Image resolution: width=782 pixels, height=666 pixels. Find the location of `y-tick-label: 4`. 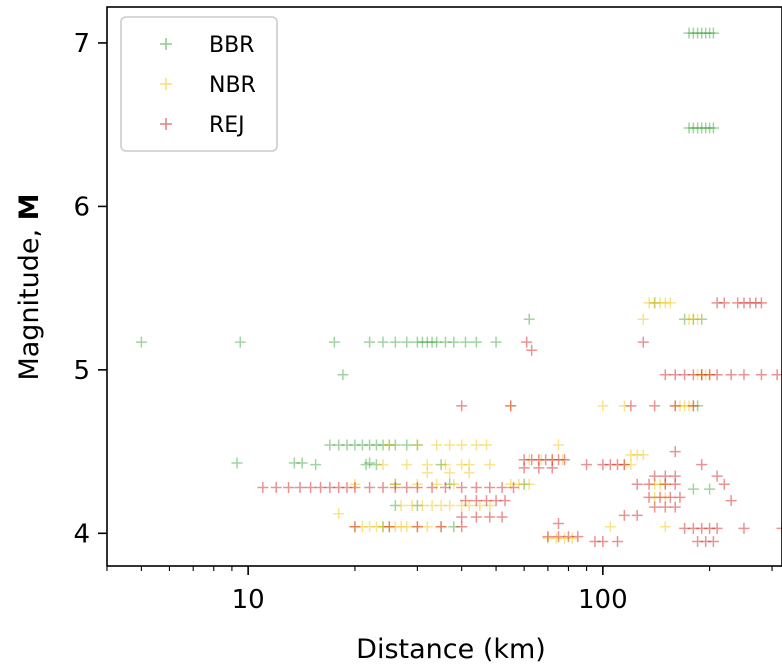

y-tick-label: 4 is located at coordinates (81, 534).